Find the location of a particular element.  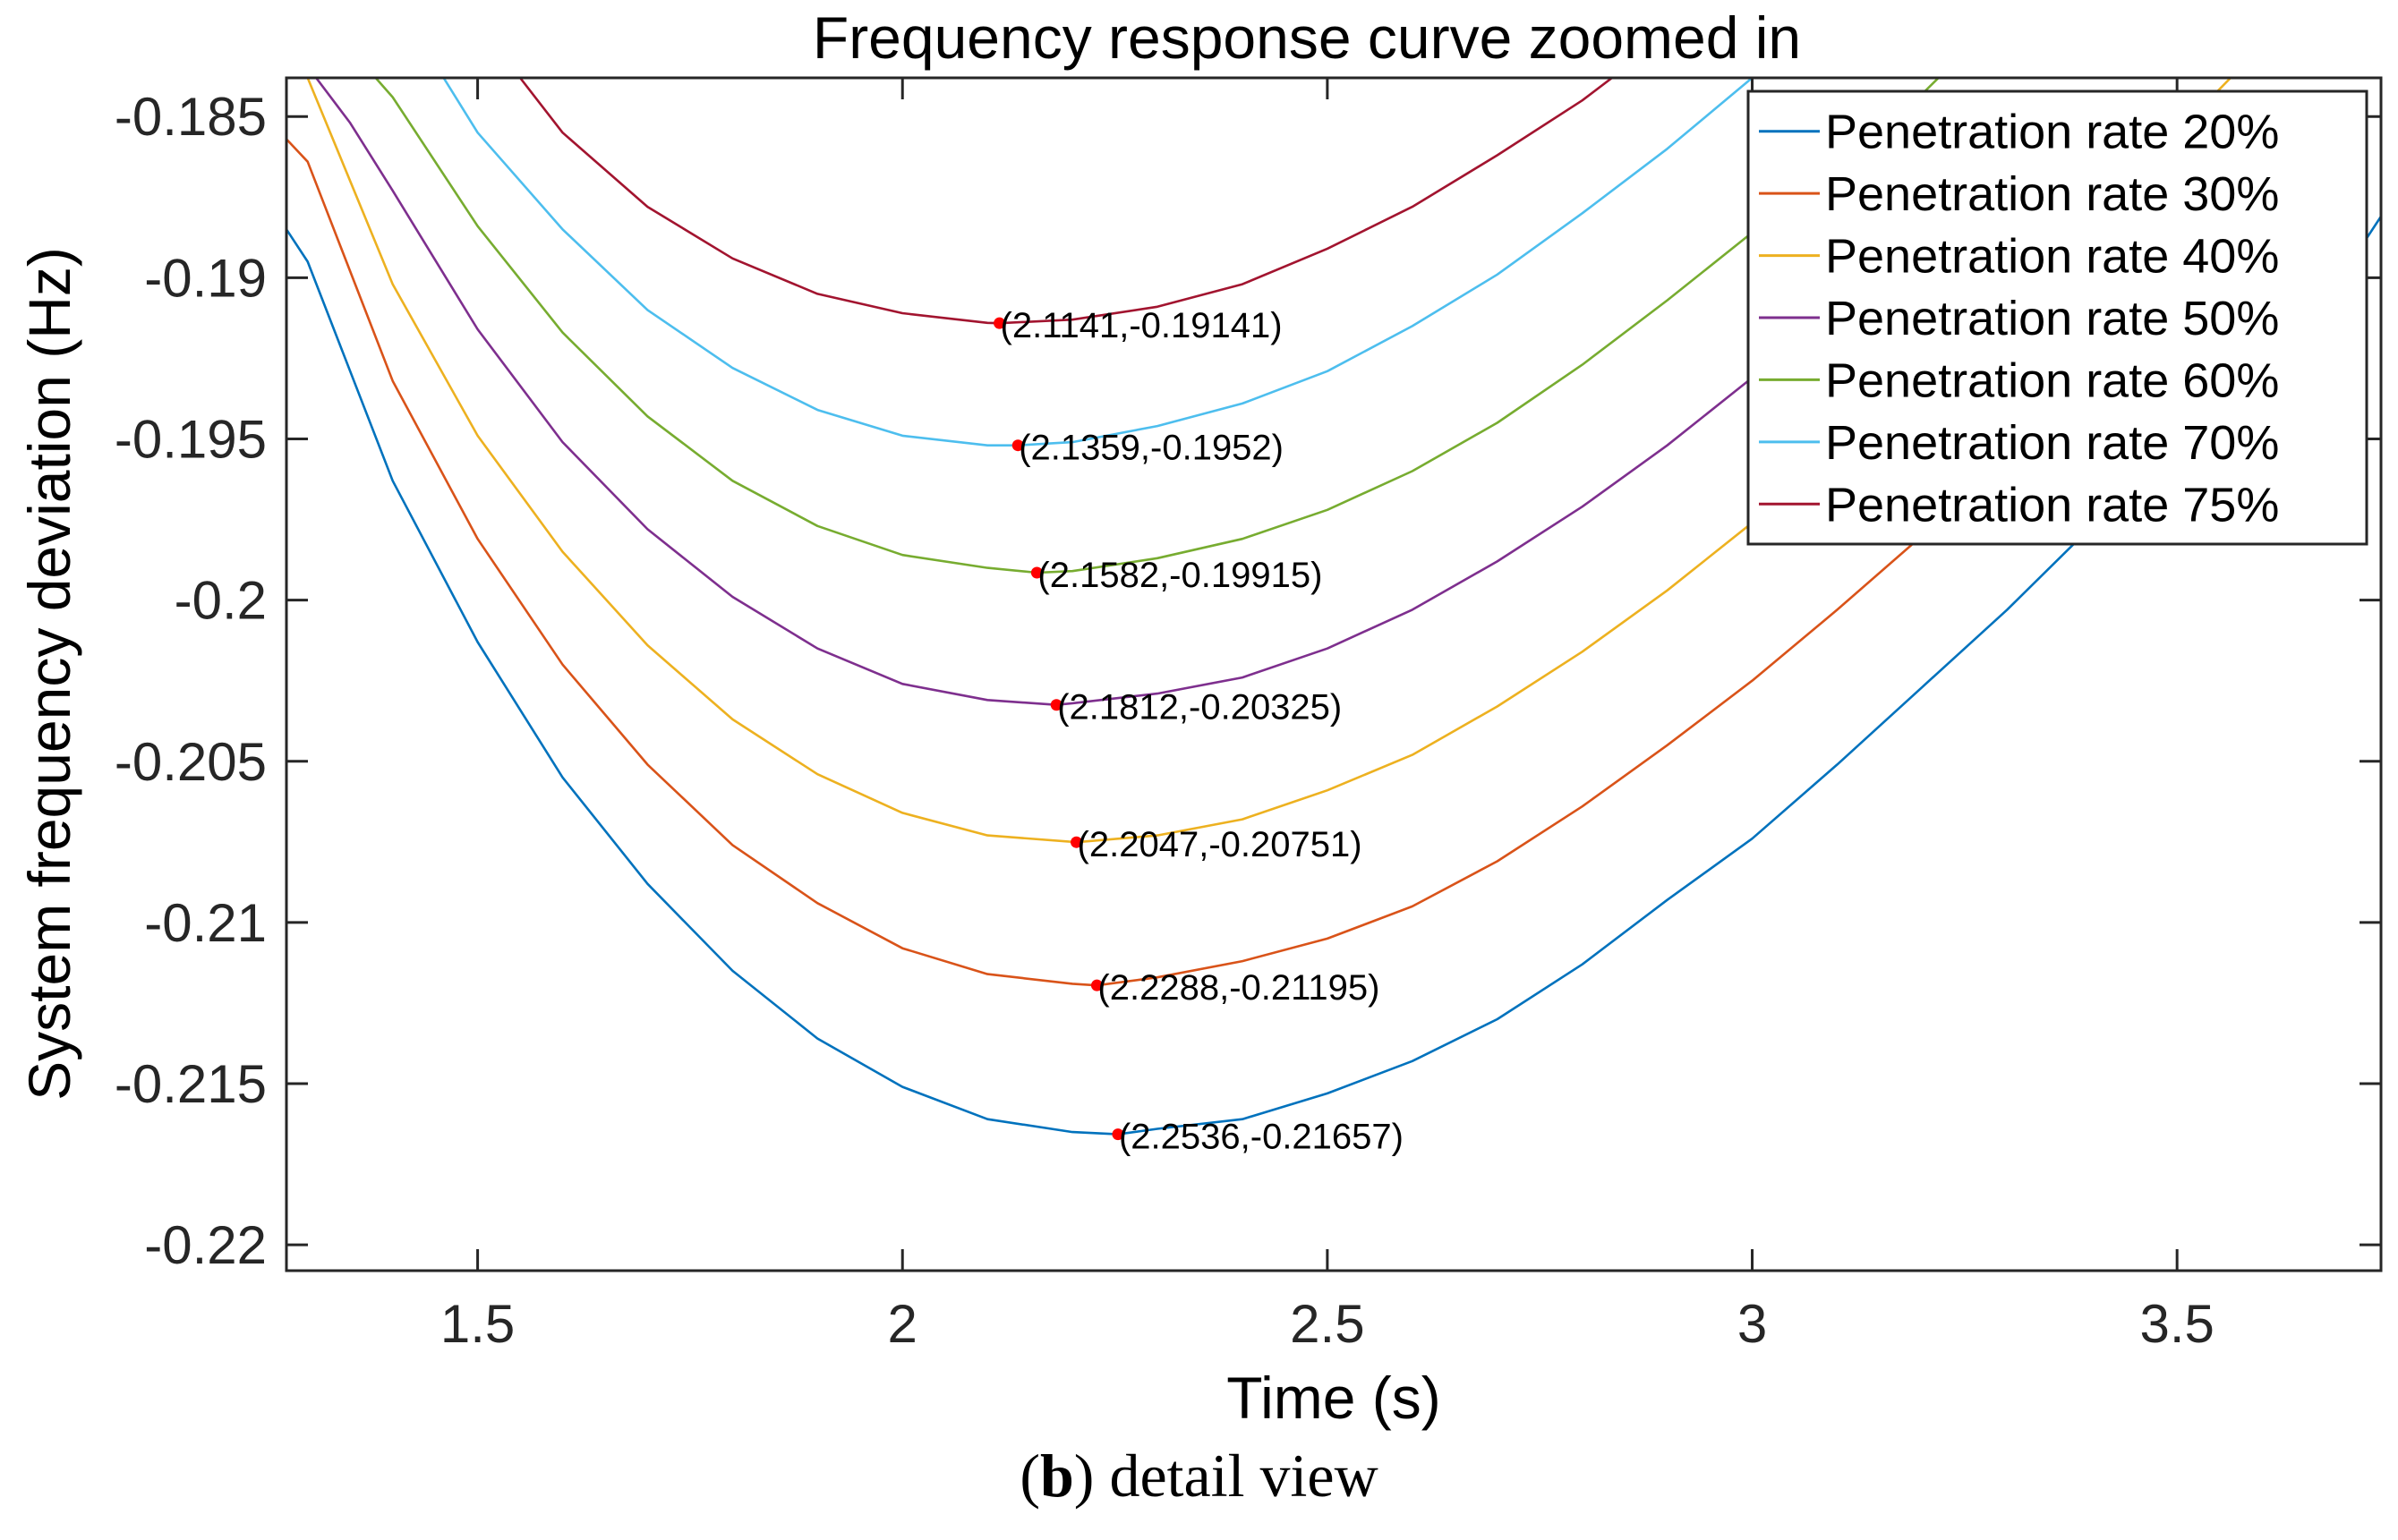

y-tick-label: -0.185 is located at coordinates (191, 117).